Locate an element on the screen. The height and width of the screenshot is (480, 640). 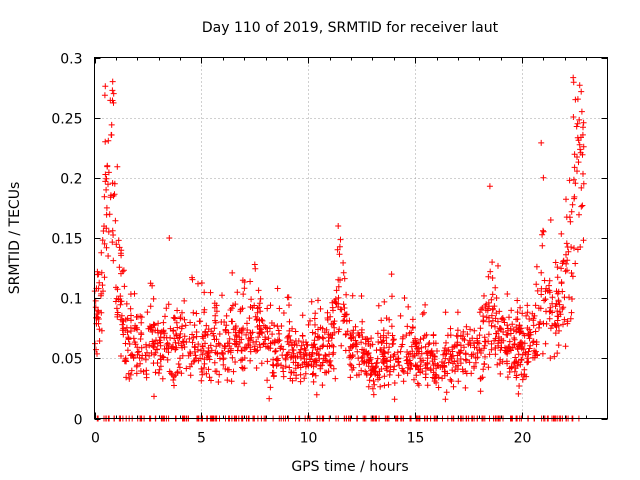
y-tick-label: 0.1 is located at coordinates (71, 300).